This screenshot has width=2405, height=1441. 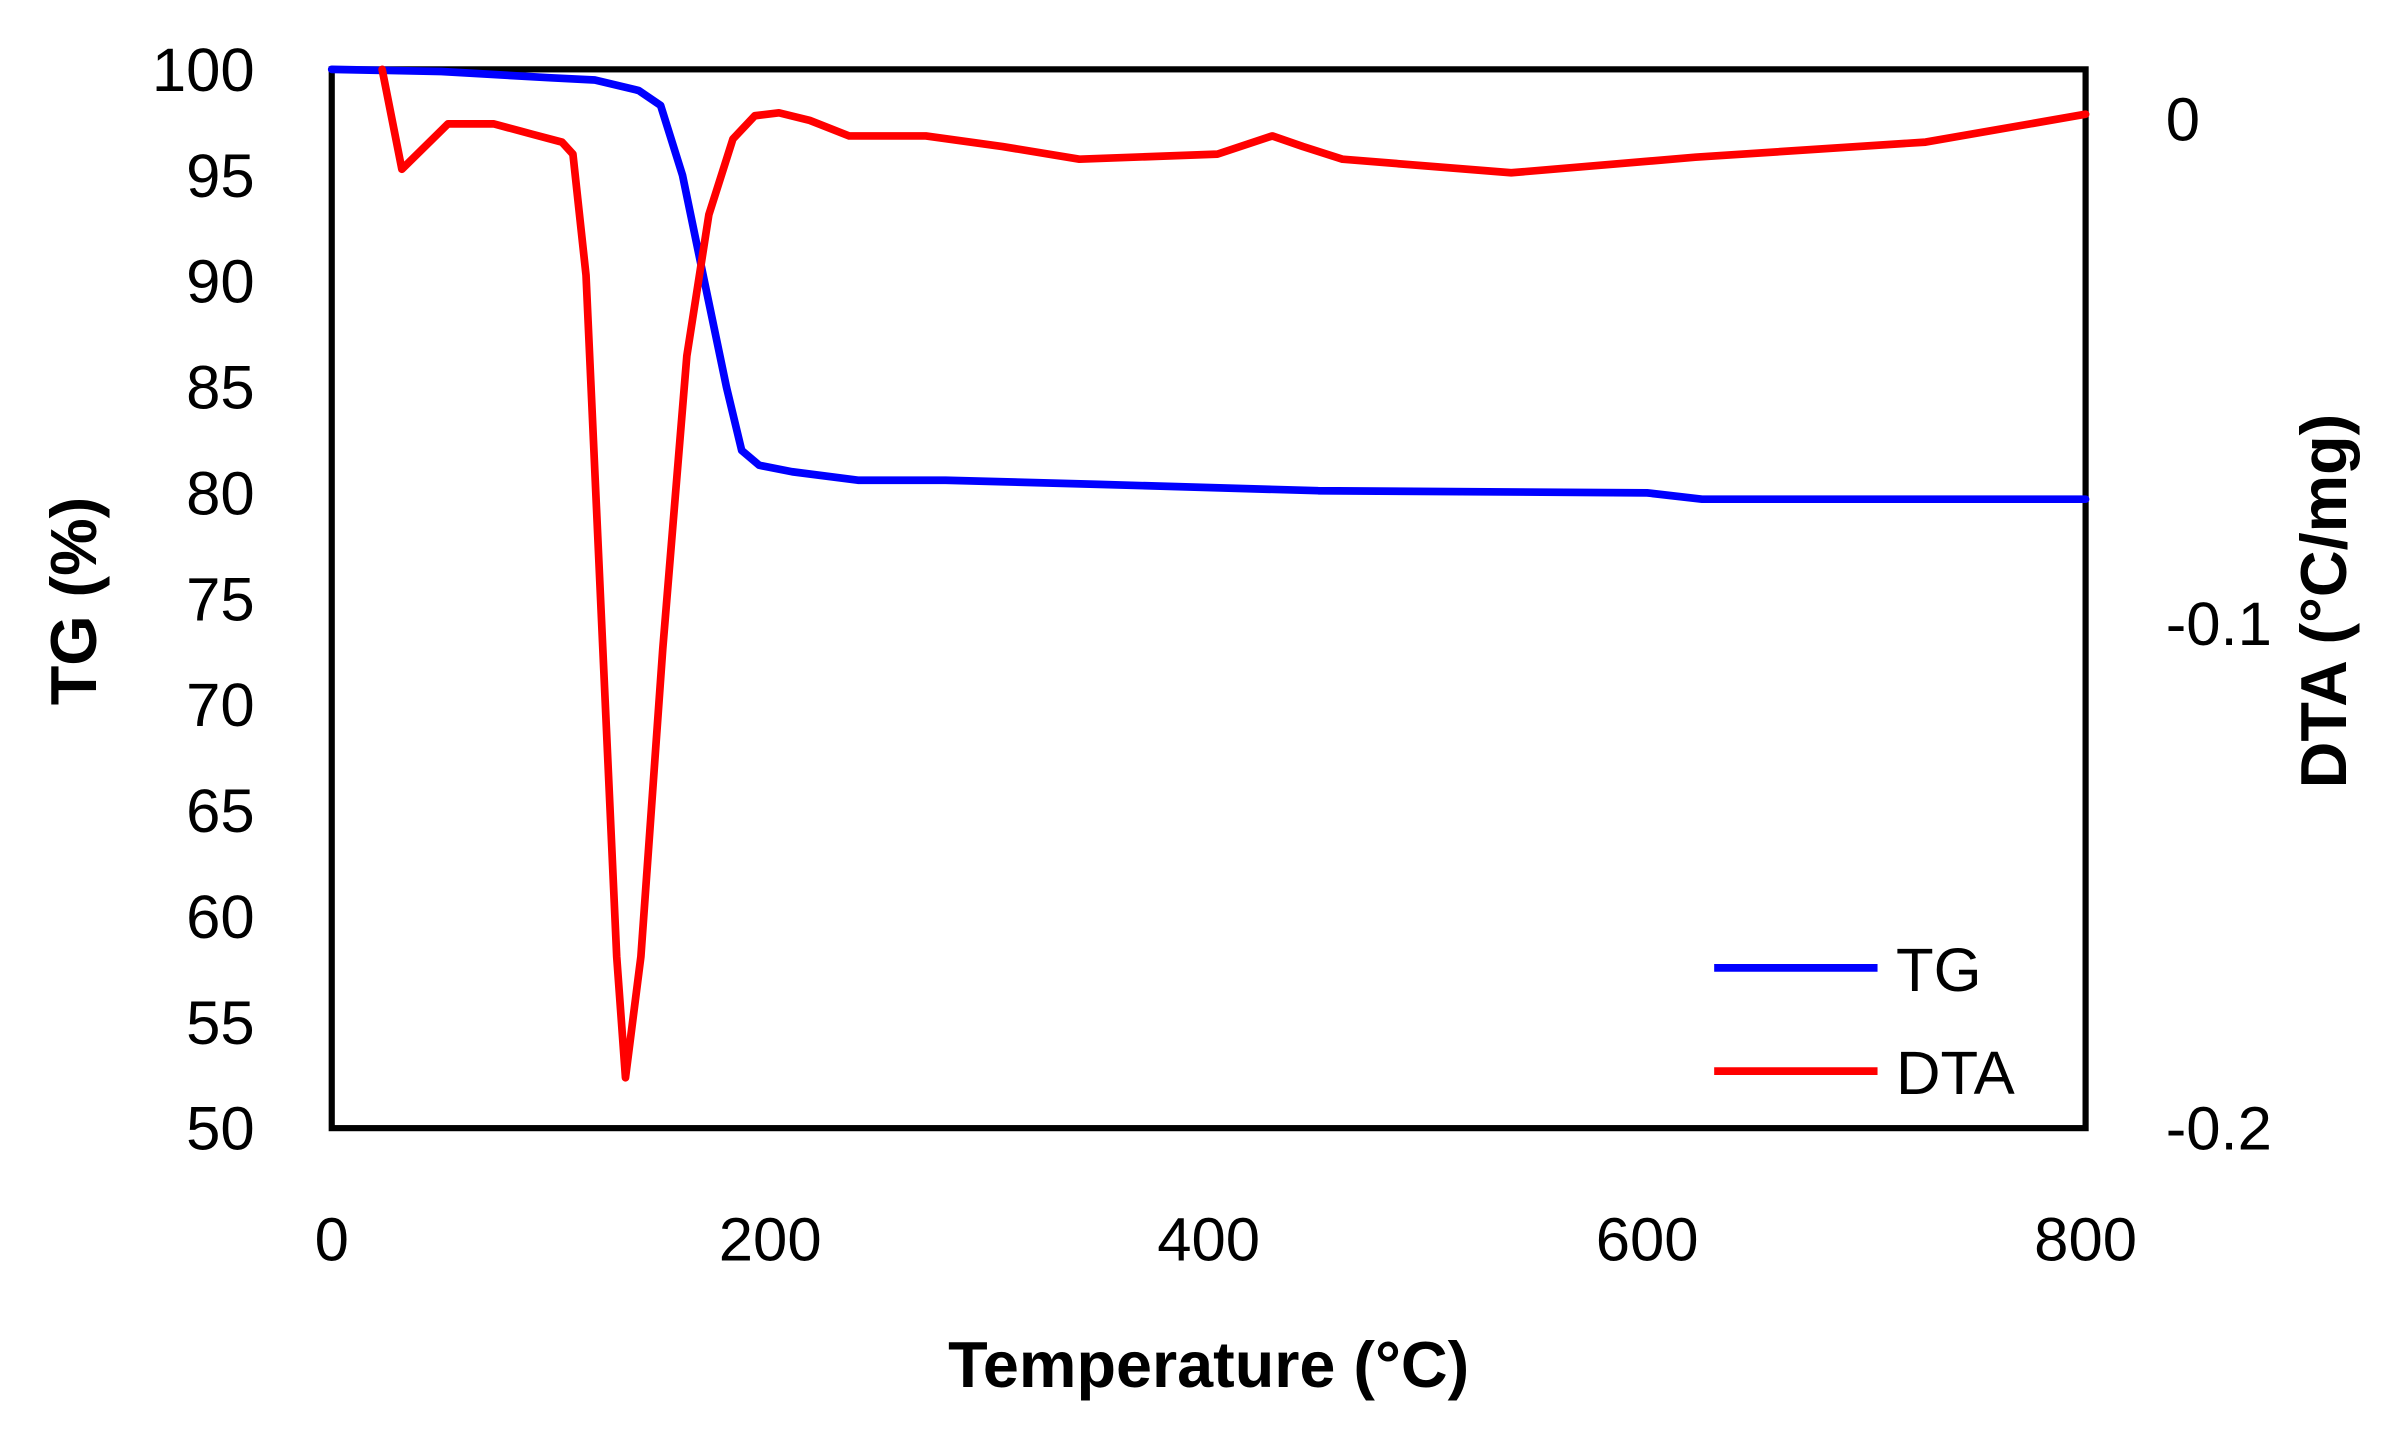 What do you see at coordinates (2085, 1240) in the screenshot?
I see `x-tick-label: 800` at bounding box center [2085, 1240].